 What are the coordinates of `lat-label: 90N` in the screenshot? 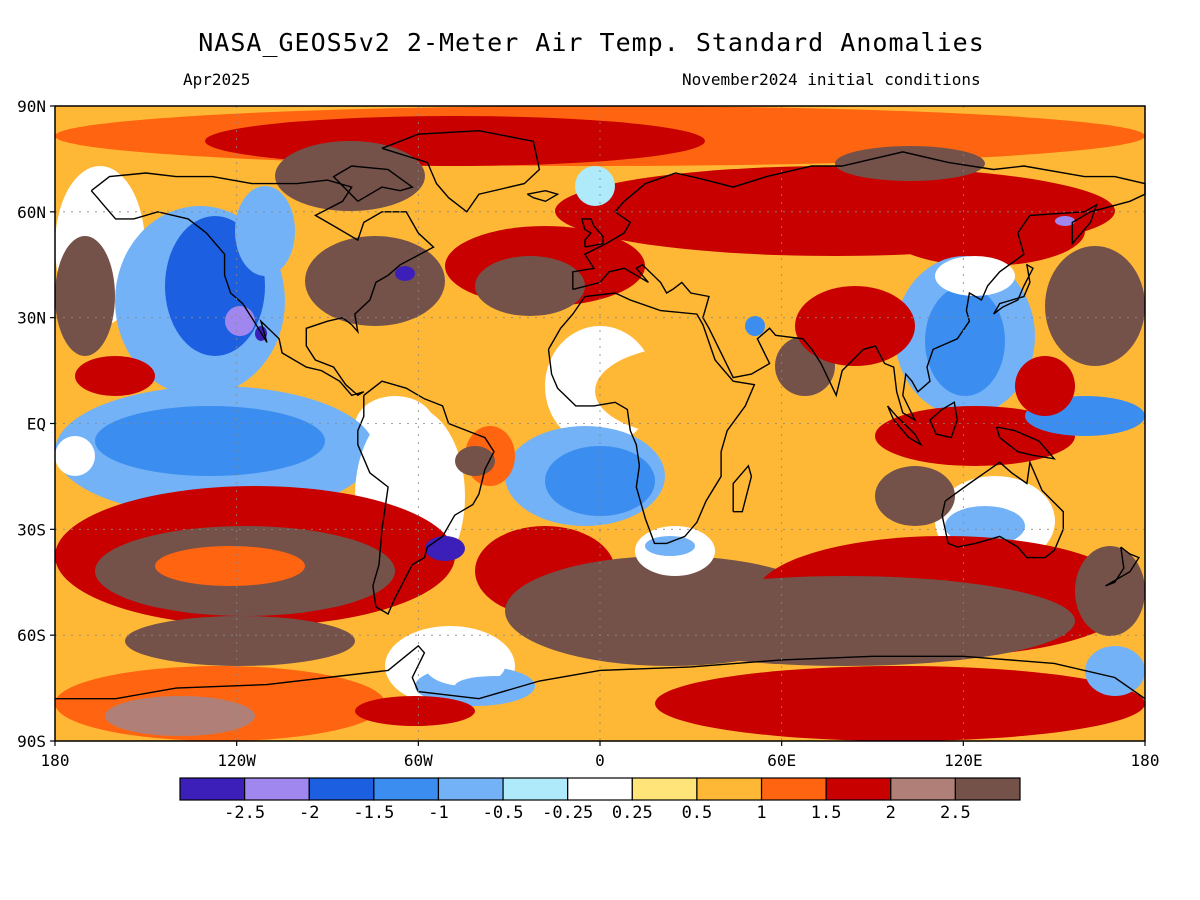 It's located at (31, 106).